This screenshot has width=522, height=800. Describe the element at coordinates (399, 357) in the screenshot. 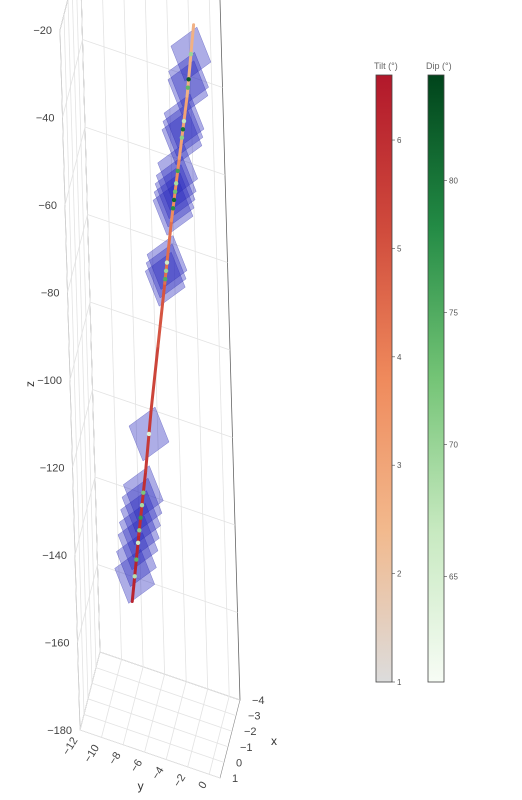

I see `colorbar-tick-label: 4` at that location.